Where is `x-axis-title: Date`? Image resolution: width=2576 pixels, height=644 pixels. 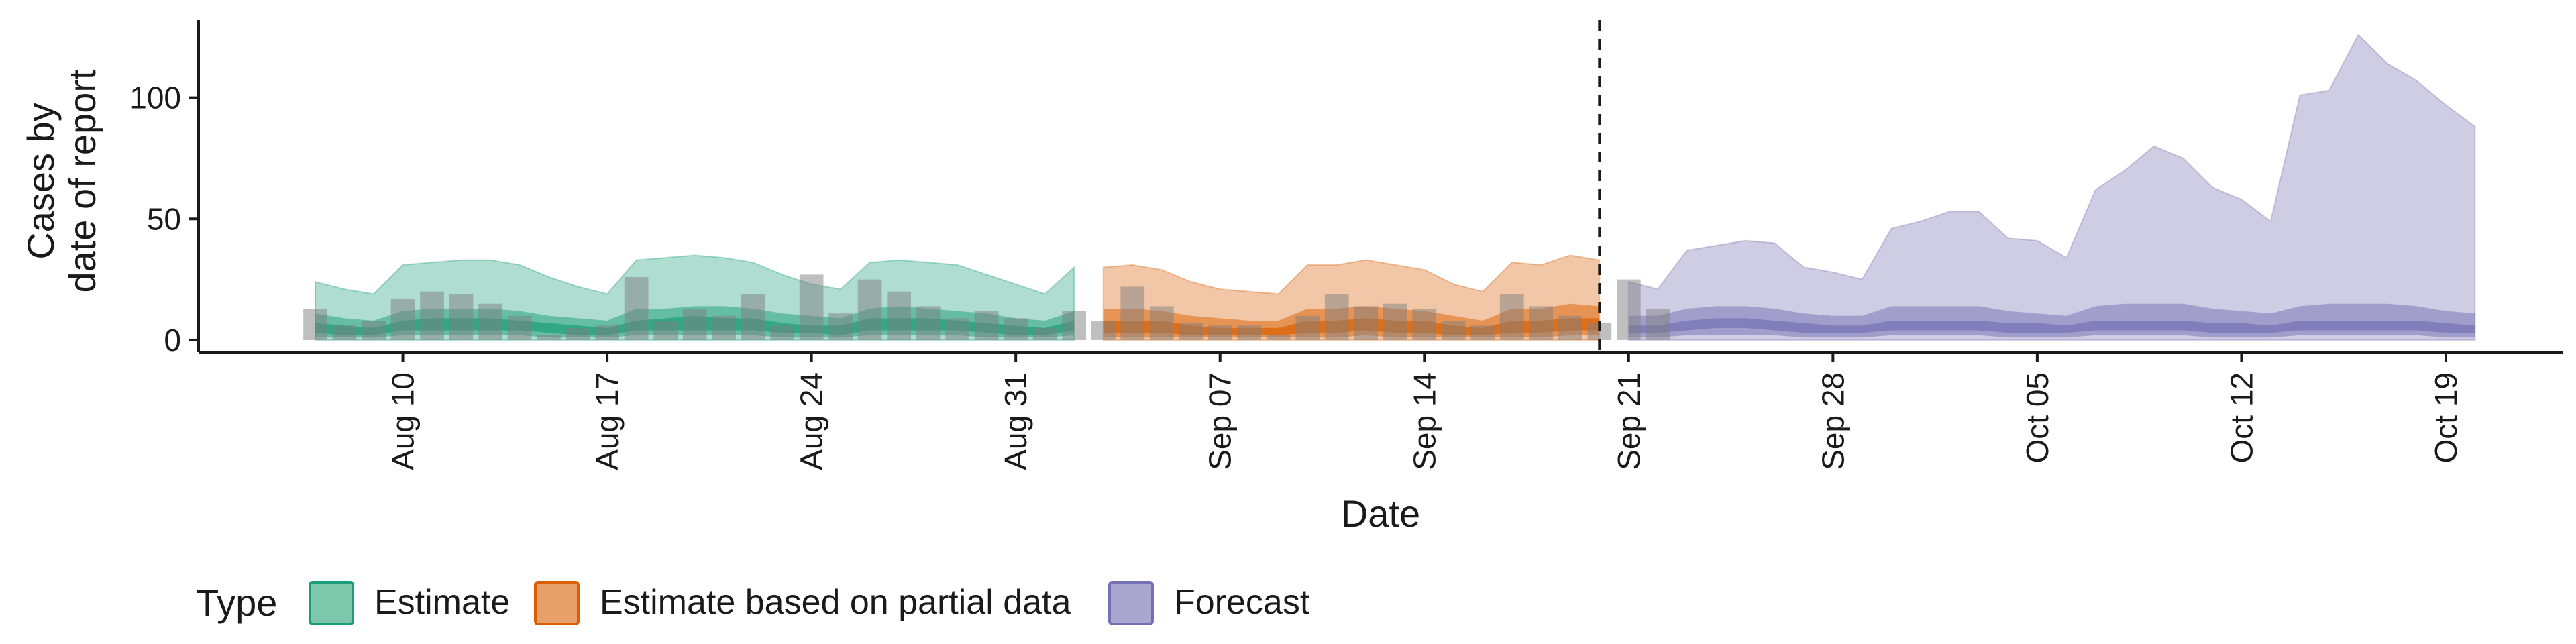 x-axis-title: Date is located at coordinates (1380, 513).